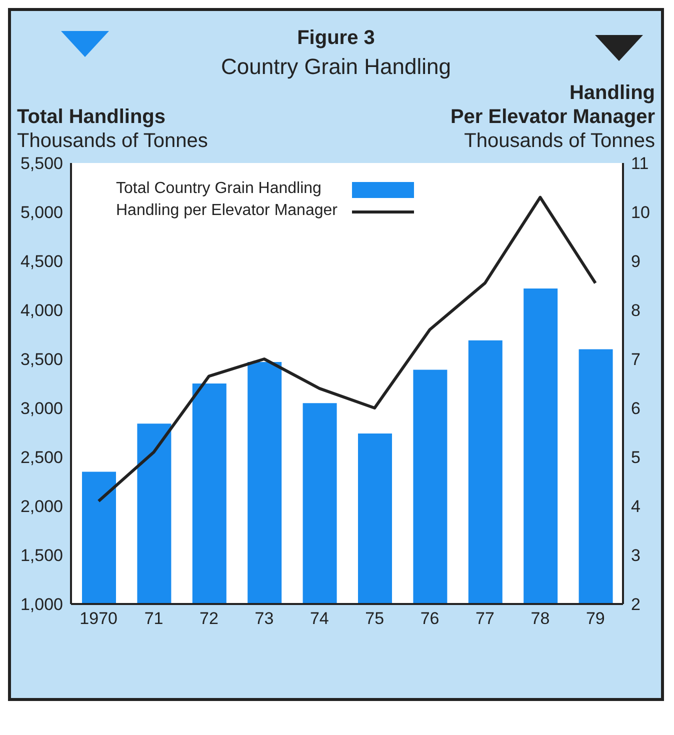  Describe the element at coordinates (635, 604) in the screenshot. I see `y2-tick-label: 2` at that location.